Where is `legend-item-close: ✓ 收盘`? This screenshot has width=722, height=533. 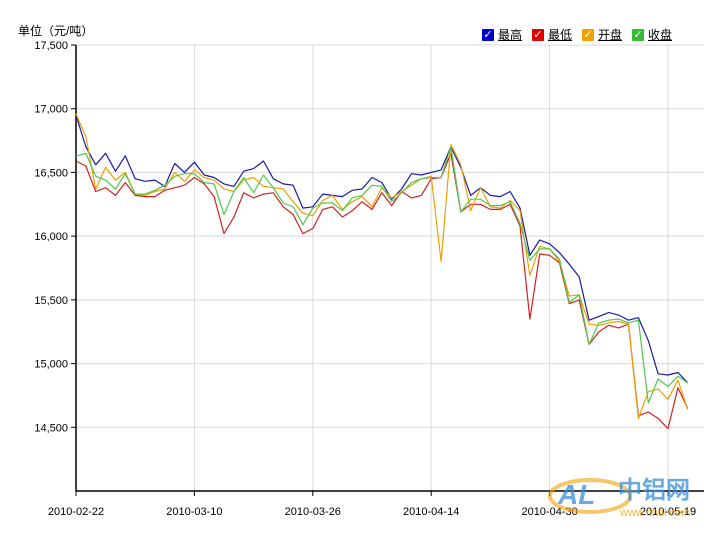 legend-item-close: ✓ 收盘 is located at coordinates (652, 34).